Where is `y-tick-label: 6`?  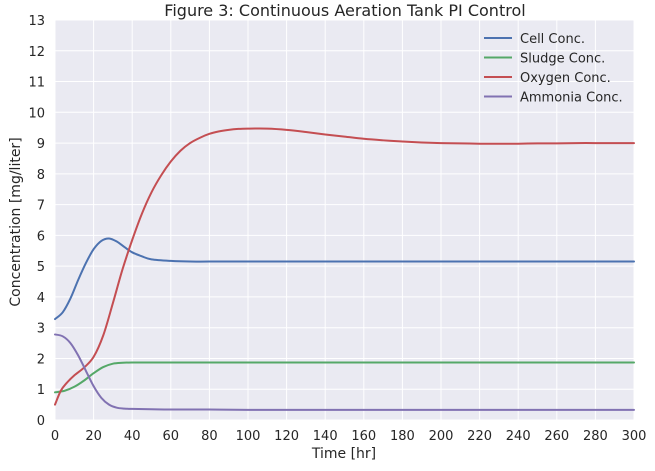
y-tick-label: 6 is located at coordinates (41, 236).